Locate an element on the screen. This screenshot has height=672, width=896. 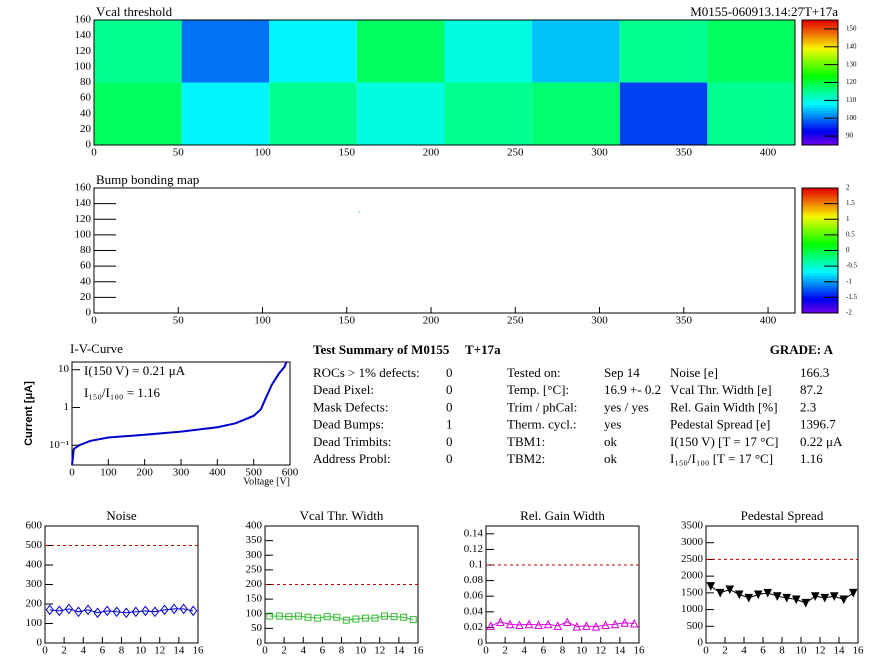
y-tick-label: 100 is located at coordinates (83, 234).